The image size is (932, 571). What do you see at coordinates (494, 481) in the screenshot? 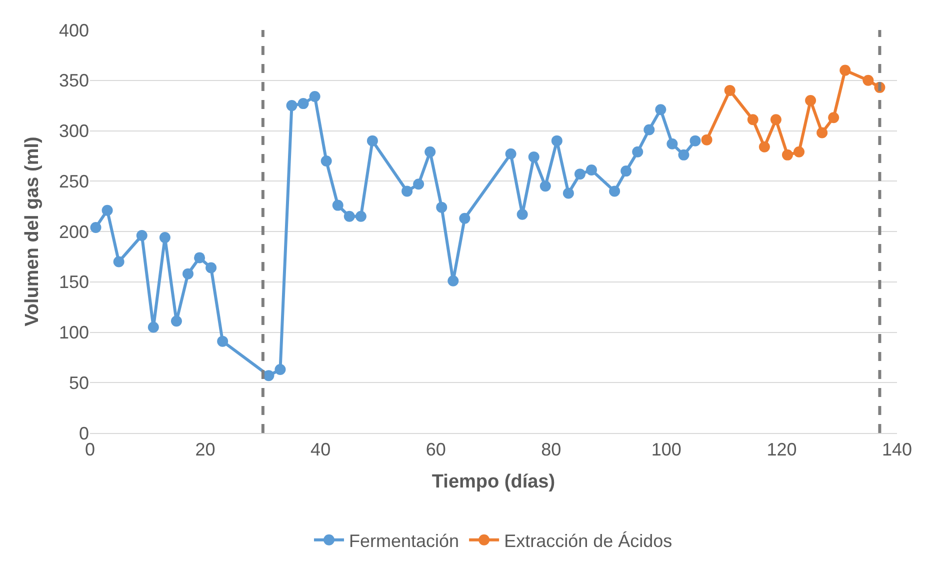
I see `x-axis-title: Tiempo (días)` at bounding box center [494, 481].